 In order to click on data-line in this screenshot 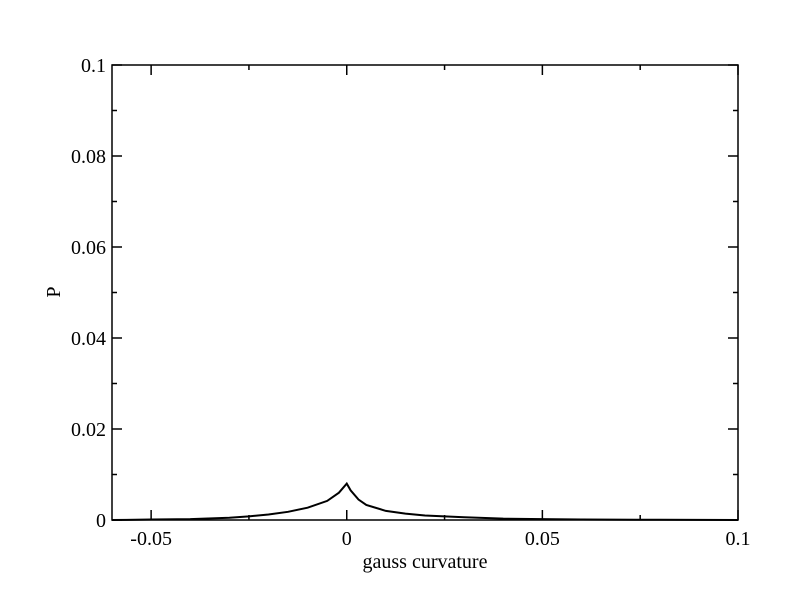, I will do `click(425, 501)`.